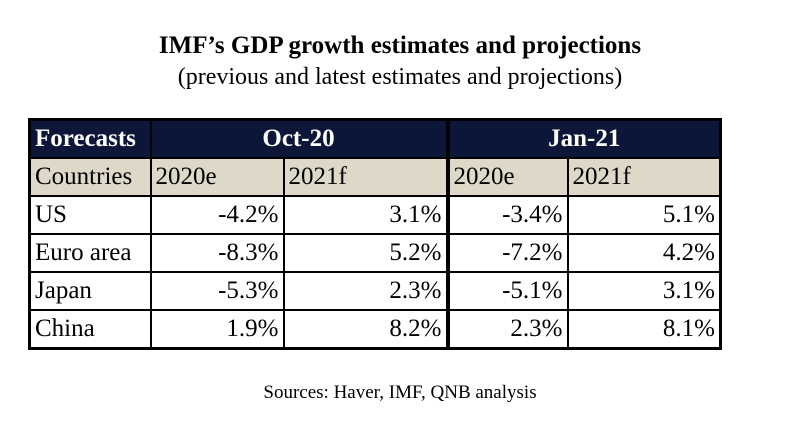 Image resolution: width=800 pixels, height=425 pixels. Describe the element at coordinates (644, 329) in the screenshot. I see `value-cell: 8.1%` at that location.